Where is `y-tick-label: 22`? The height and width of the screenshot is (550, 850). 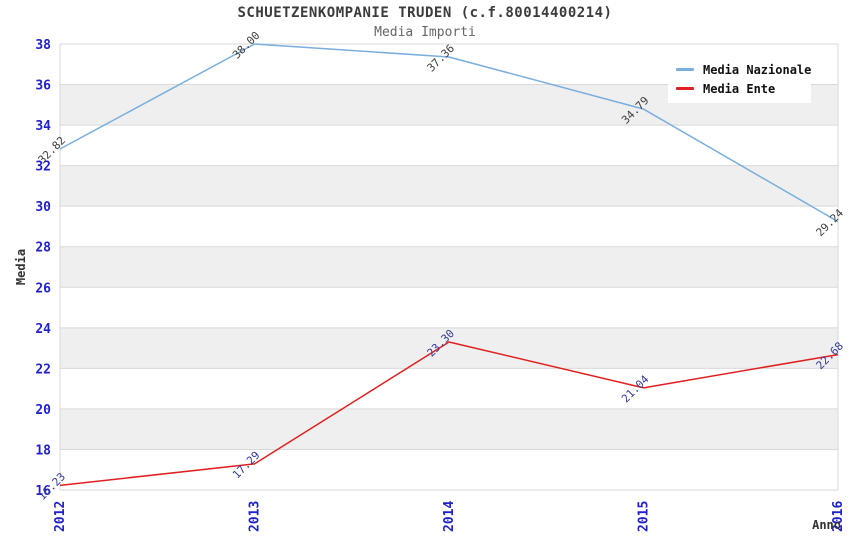 y-tick-label: 22 is located at coordinates (43, 369).